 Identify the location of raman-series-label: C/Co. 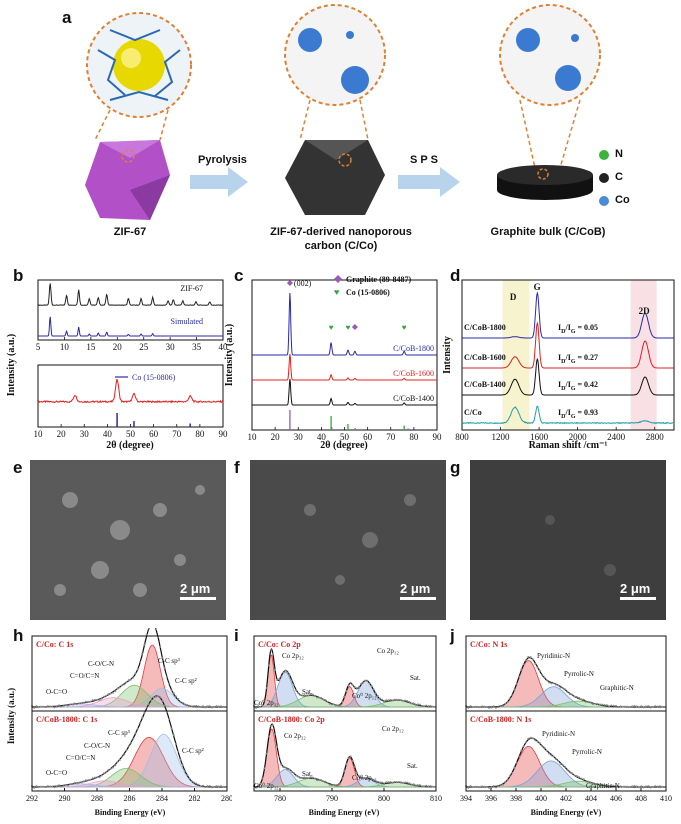
(473, 412).